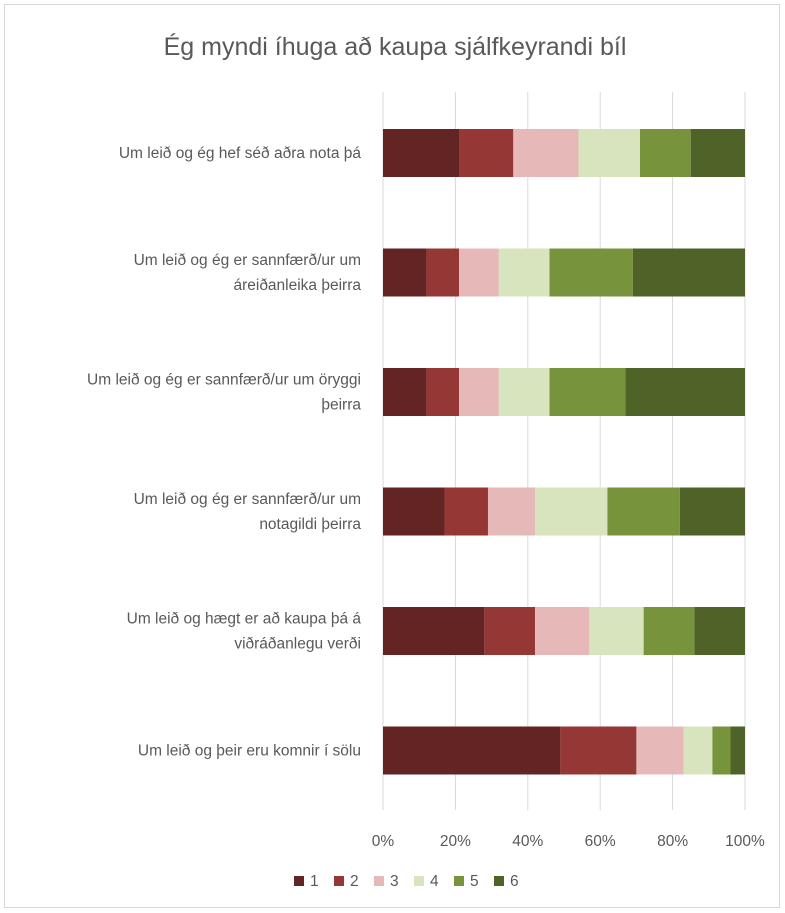 The width and height of the screenshot is (785, 913). Describe the element at coordinates (514, 881) in the screenshot. I see `legend-label: 6` at that location.